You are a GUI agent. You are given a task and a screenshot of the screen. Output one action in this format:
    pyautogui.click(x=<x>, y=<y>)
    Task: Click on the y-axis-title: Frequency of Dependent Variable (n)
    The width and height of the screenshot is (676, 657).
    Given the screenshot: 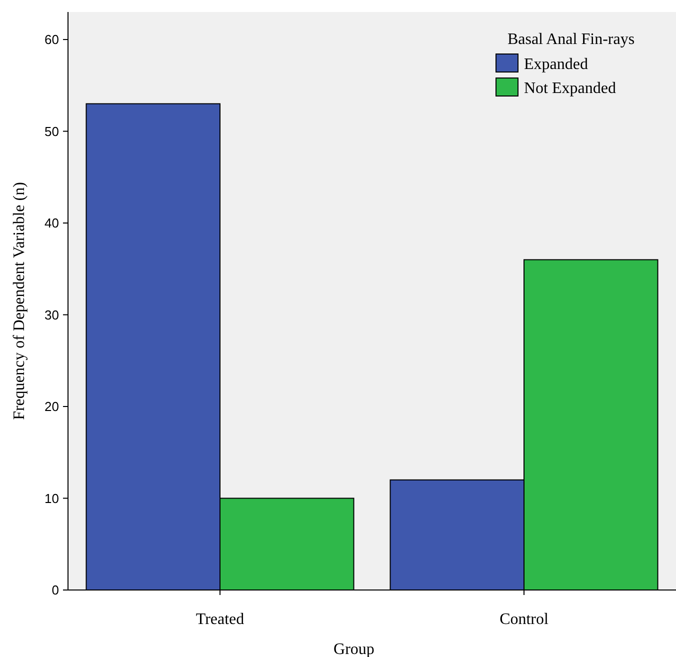 What is the action you would take?
    pyautogui.click(x=19, y=301)
    